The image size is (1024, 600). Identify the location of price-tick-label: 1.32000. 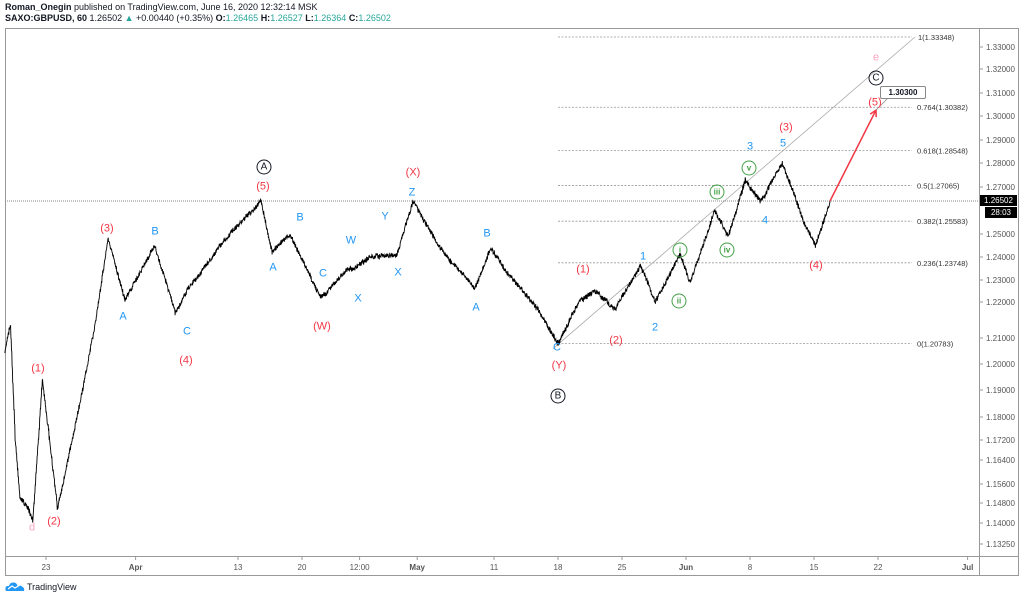
(1000, 69).